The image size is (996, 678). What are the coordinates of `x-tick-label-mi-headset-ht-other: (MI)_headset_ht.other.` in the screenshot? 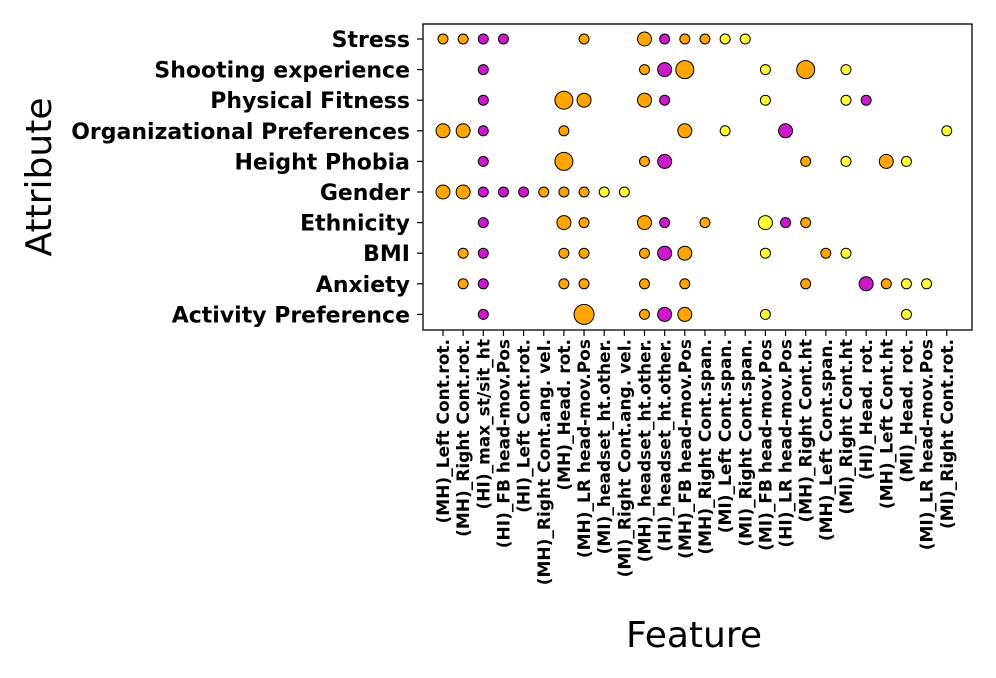 It's located at (605, 446).